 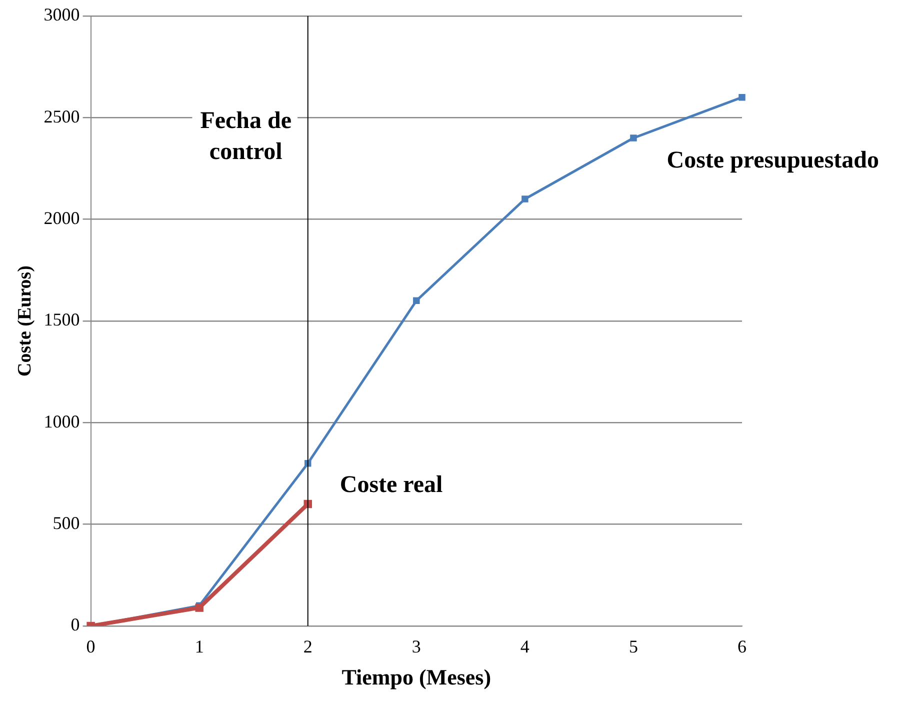 What do you see at coordinates (246, 137) in the screenshot?
I see `ref-line-label: Fecha de control` at bounding box center [246, 137].